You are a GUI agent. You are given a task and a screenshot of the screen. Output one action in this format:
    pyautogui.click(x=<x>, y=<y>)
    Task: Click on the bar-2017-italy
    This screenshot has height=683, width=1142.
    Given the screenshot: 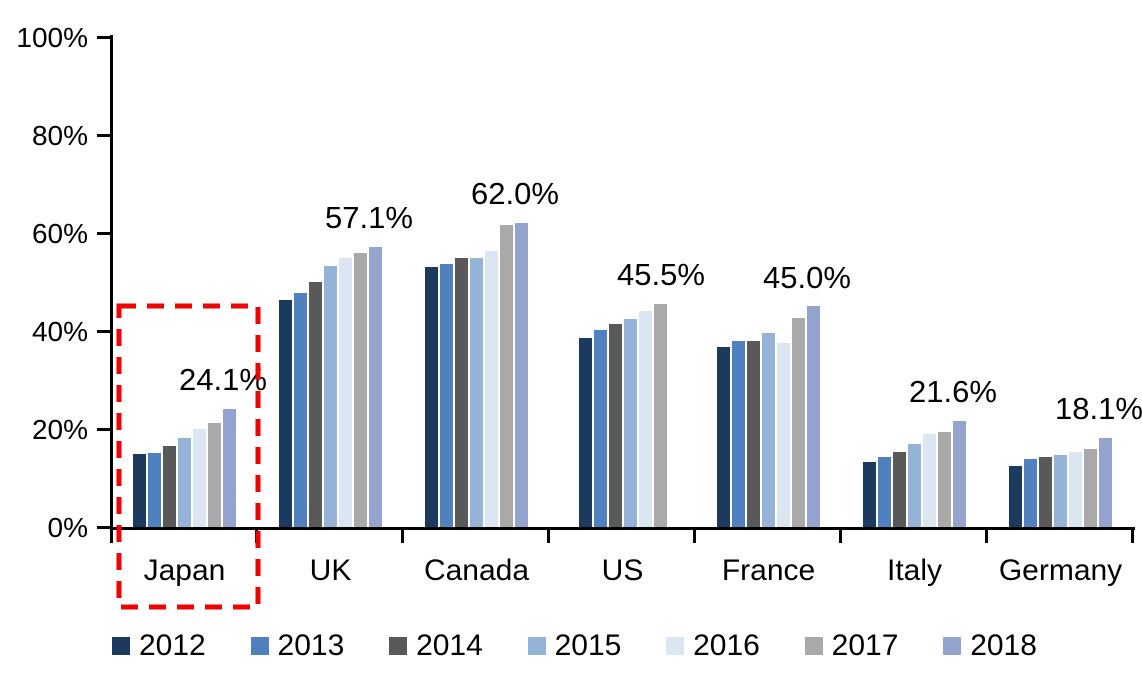 What is the action you would take?
    pyautogui.click(x=944, y=479)
    